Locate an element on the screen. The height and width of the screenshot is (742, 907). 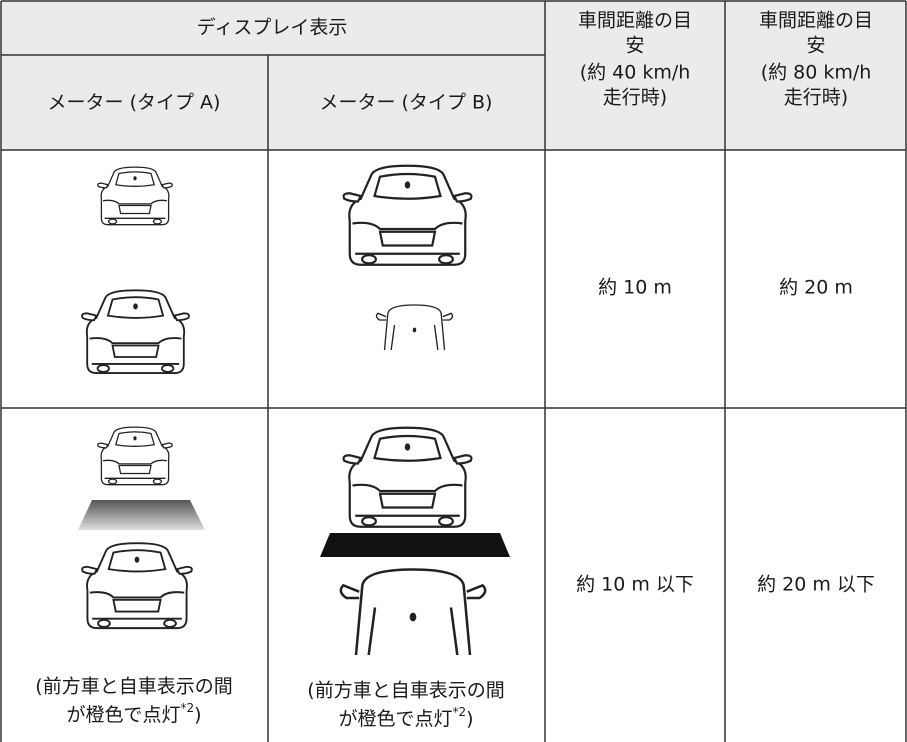
distance-40: 約 10 m 以下 is located at coordinates (635, 585).